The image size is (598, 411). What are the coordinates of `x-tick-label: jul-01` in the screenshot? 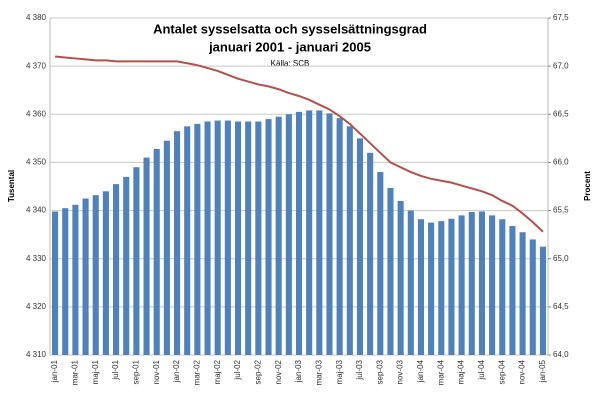 It's located at (115, 369).